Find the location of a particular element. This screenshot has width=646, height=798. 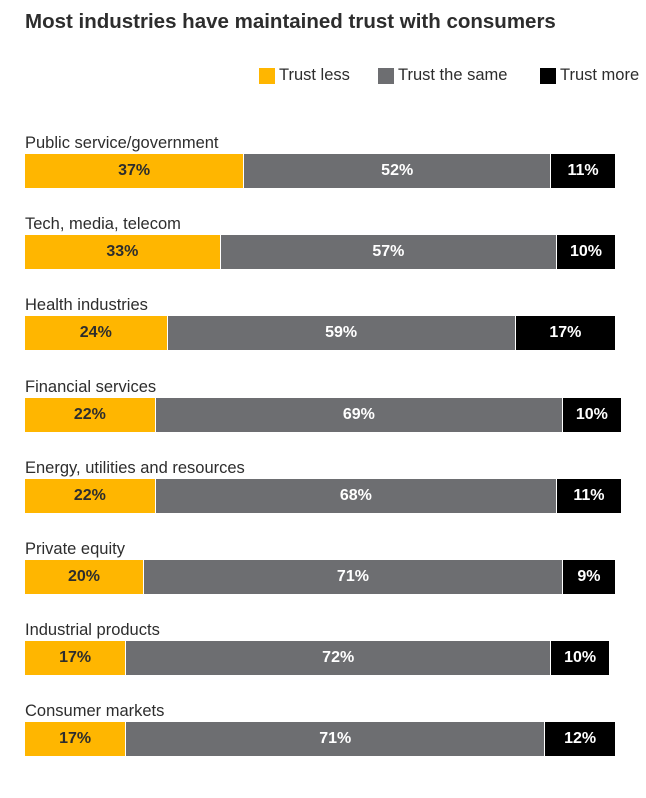

data-label: 72% is located at coordinates (338, 658).